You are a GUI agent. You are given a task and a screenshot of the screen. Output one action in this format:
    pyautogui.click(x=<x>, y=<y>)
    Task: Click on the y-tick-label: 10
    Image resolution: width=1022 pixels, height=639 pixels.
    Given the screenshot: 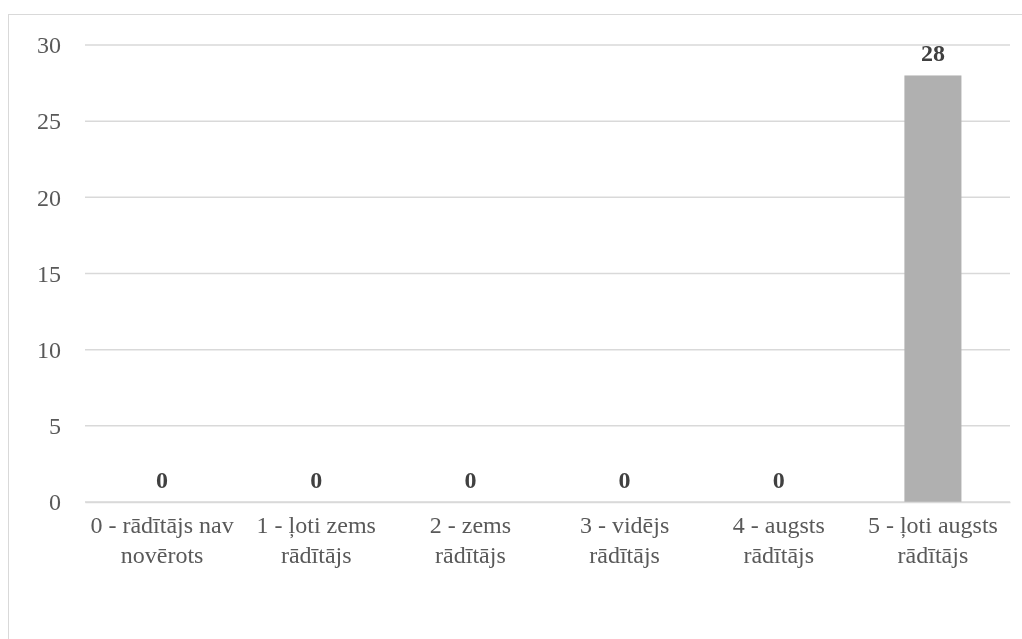 What is the action you would take?
    pyautogui.click(x=49, y=349)
    